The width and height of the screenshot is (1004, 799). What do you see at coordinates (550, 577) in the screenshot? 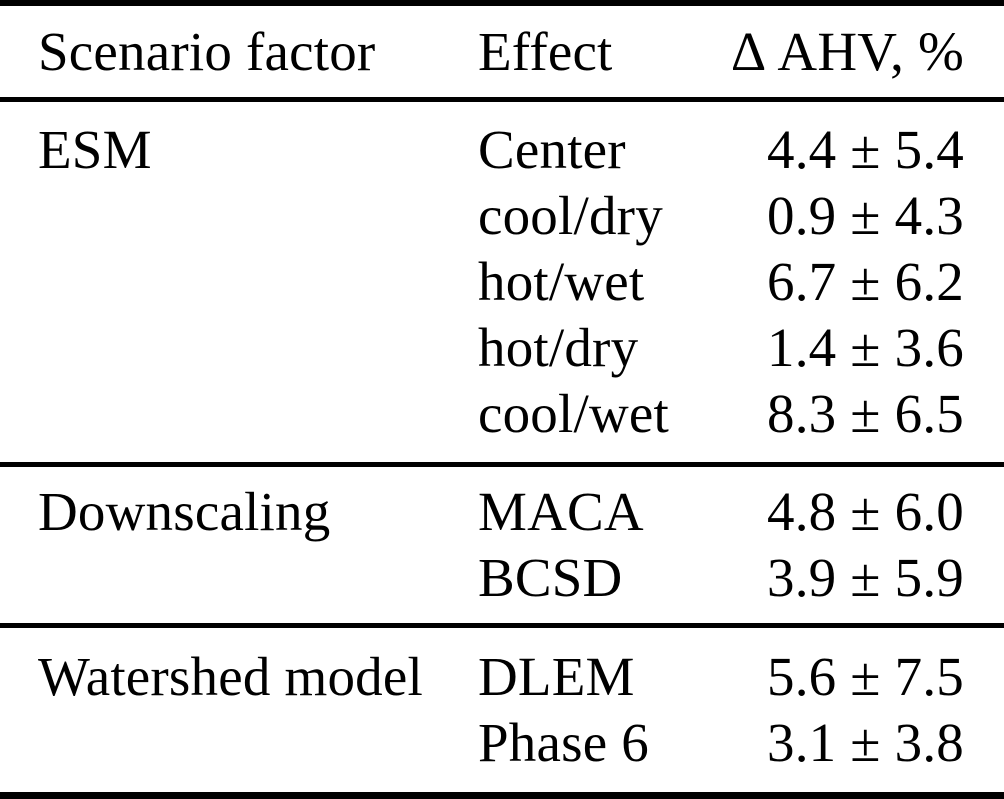
I see `effect-cell: BCSD` at bounding box center [550, 577].